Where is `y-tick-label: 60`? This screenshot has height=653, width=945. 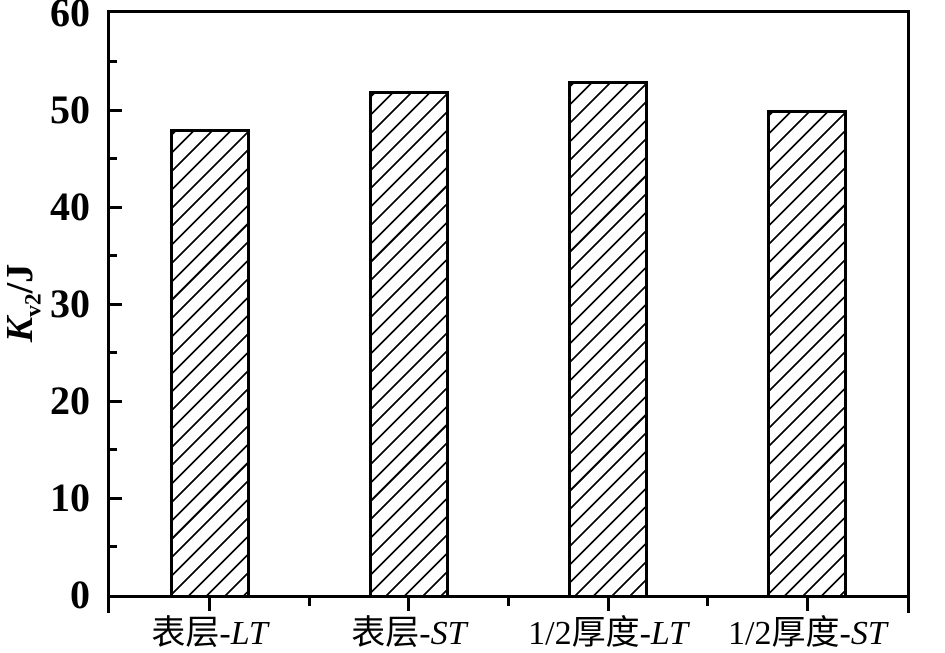
y-tick-label: 60 is located at coordinates (70, 17).